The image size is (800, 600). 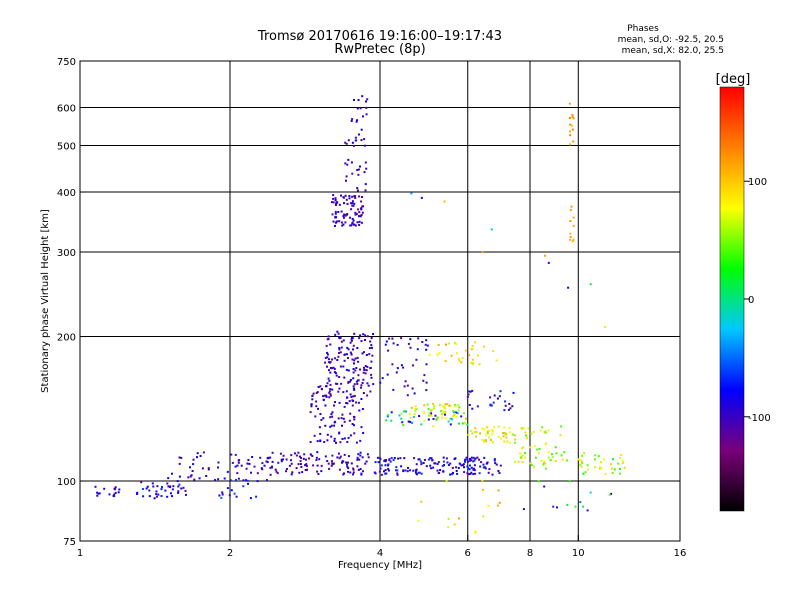 What do you see at coordinates (381, 547) in the screenshot?
I see `x-ticks: 1 2 4 6 8 10 16` at bounding box center [381, 547].